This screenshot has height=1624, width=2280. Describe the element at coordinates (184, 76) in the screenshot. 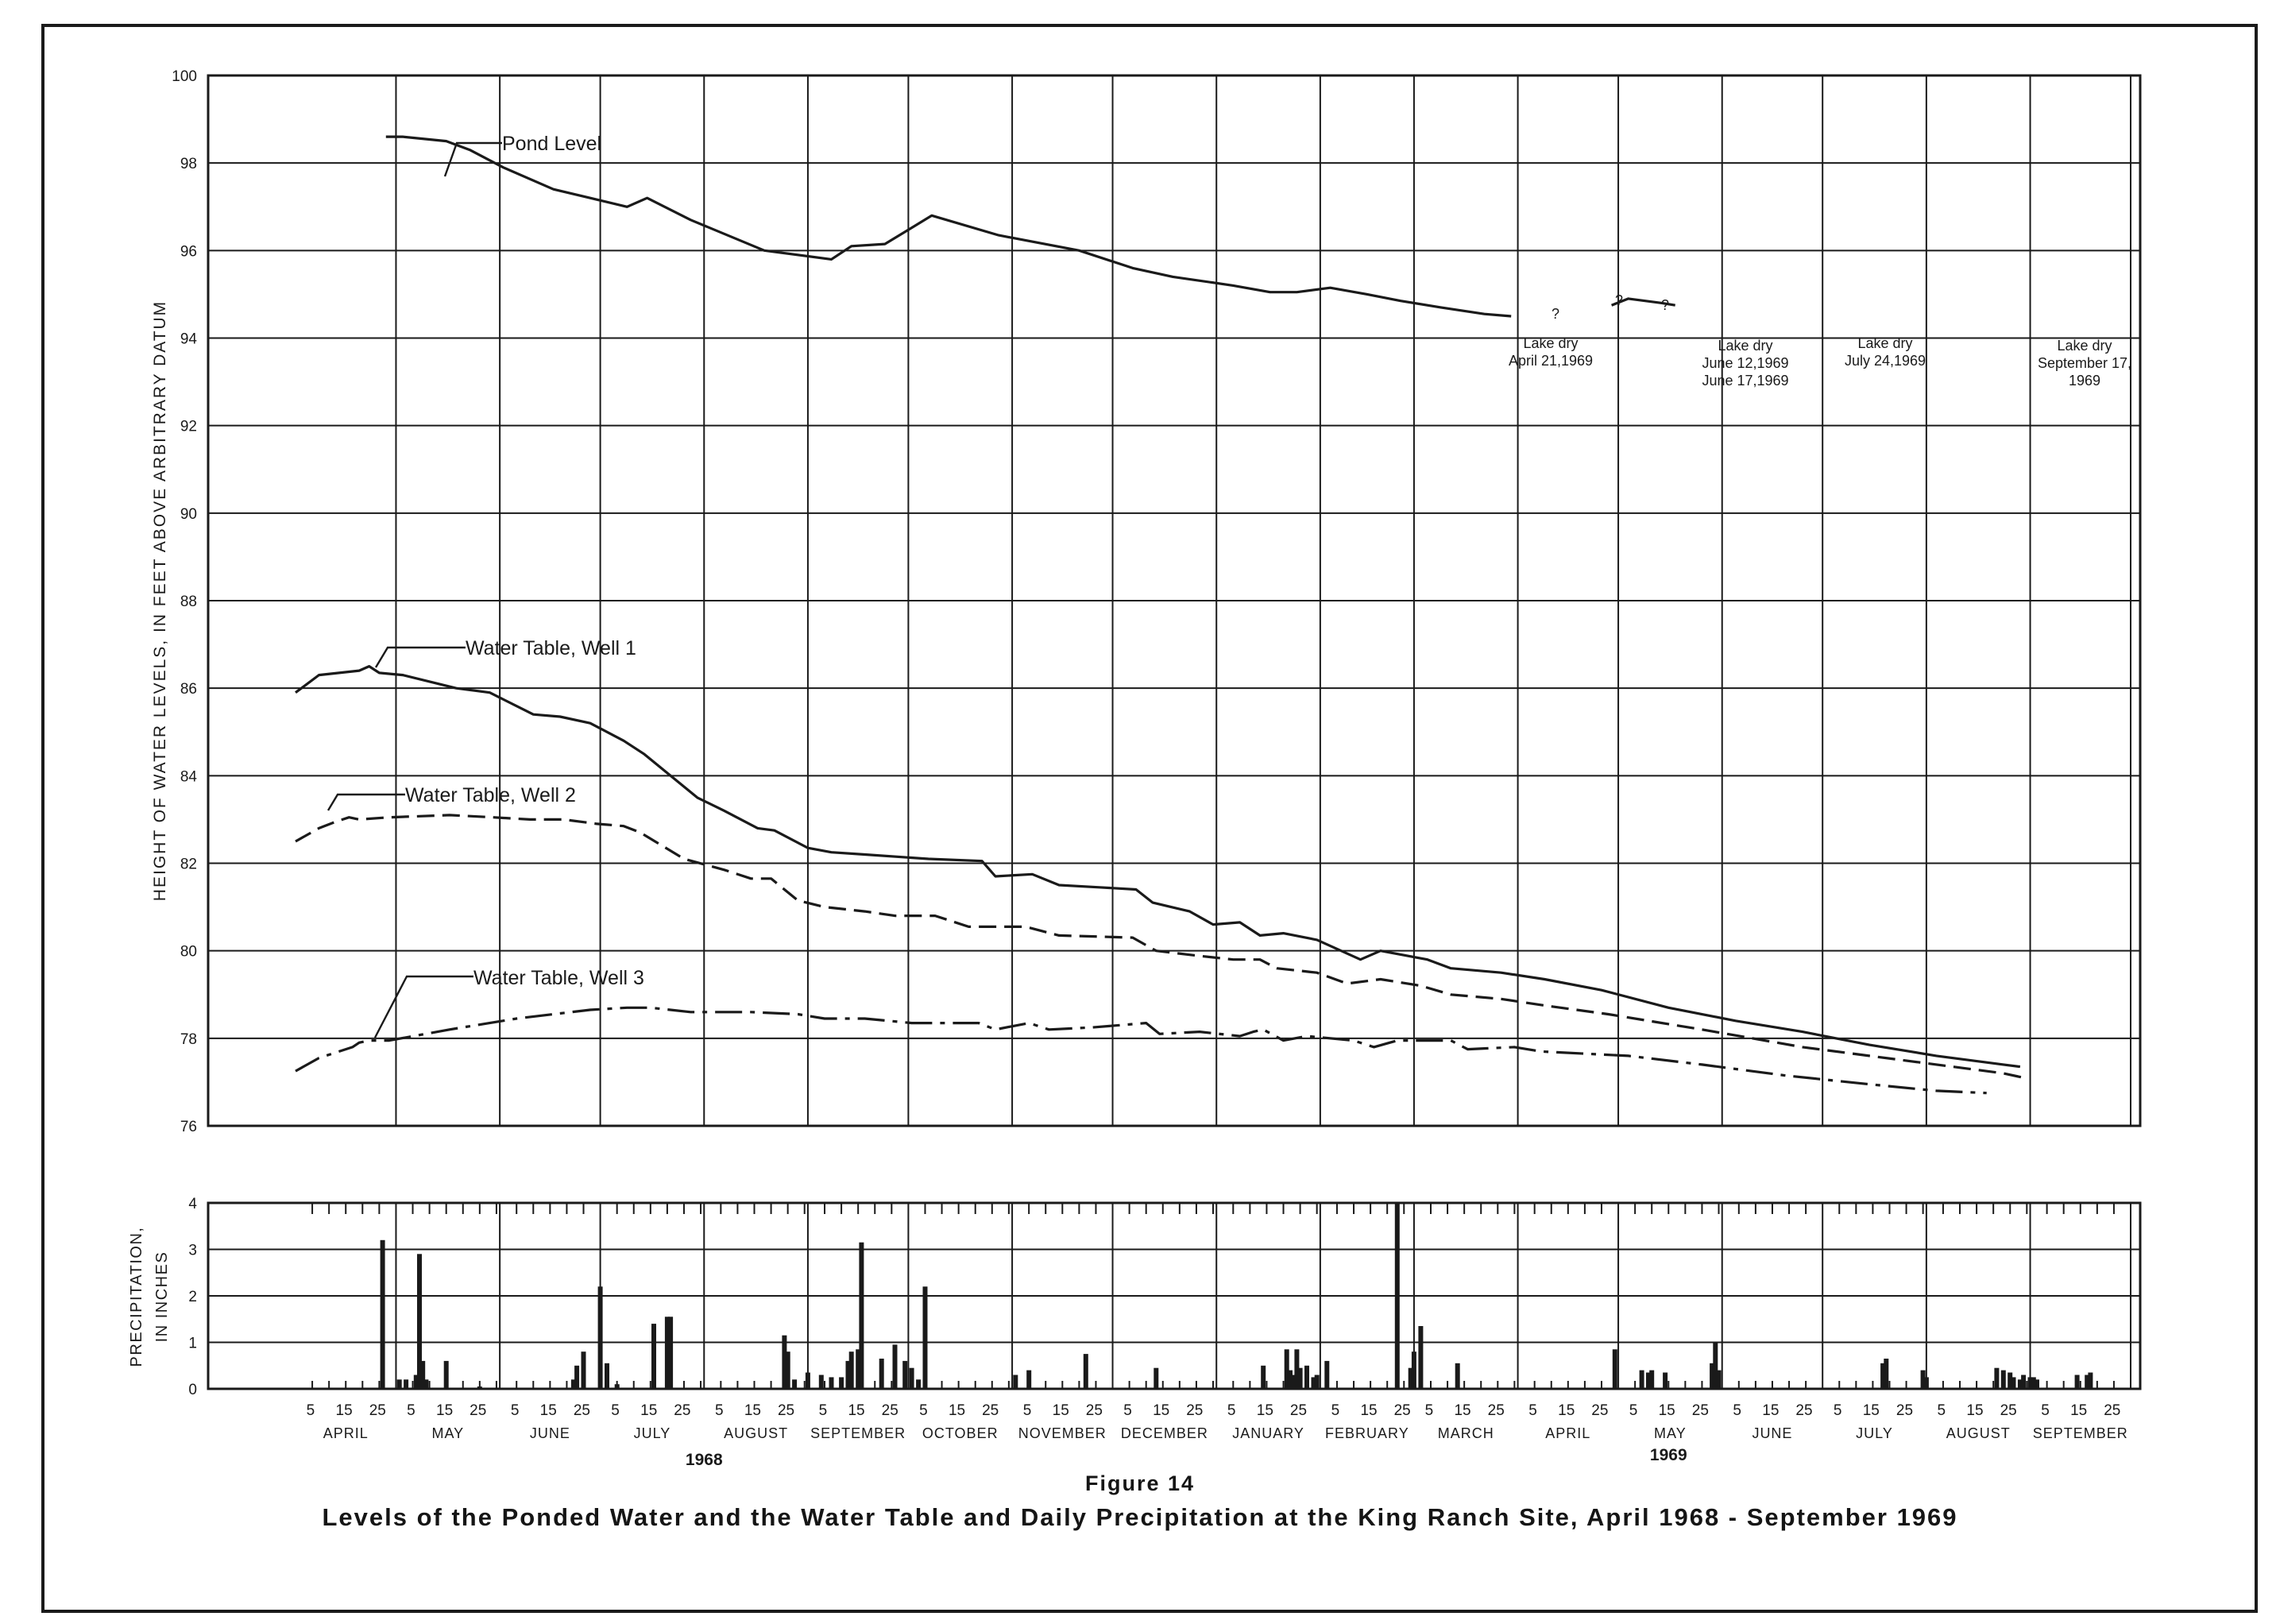

I see `main-y-tick-label: 100` at that location.